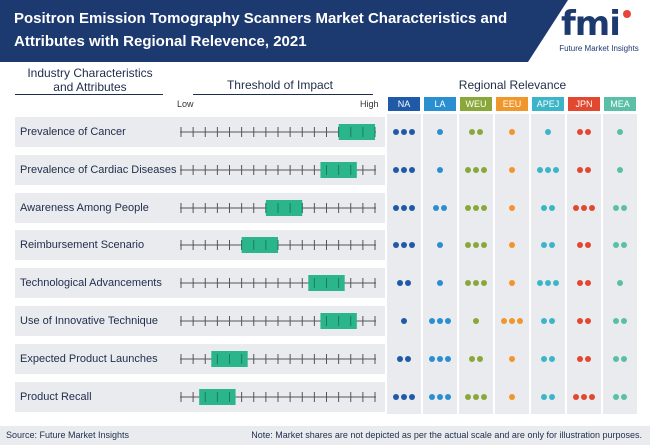 The image size is (650, 445). What do you see at coordinates (89, 94) in the screenshot?
I see `characteristics-underline` at bounding box center [89, 94].